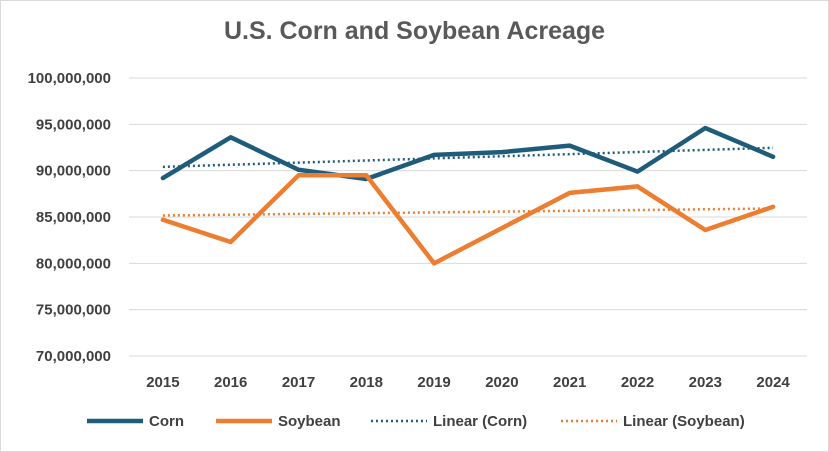  What do you see at coordinates (73, 217) in the screenshot?
I see `y-tick-label: 85,000,000` at bounding box center [73, 217].